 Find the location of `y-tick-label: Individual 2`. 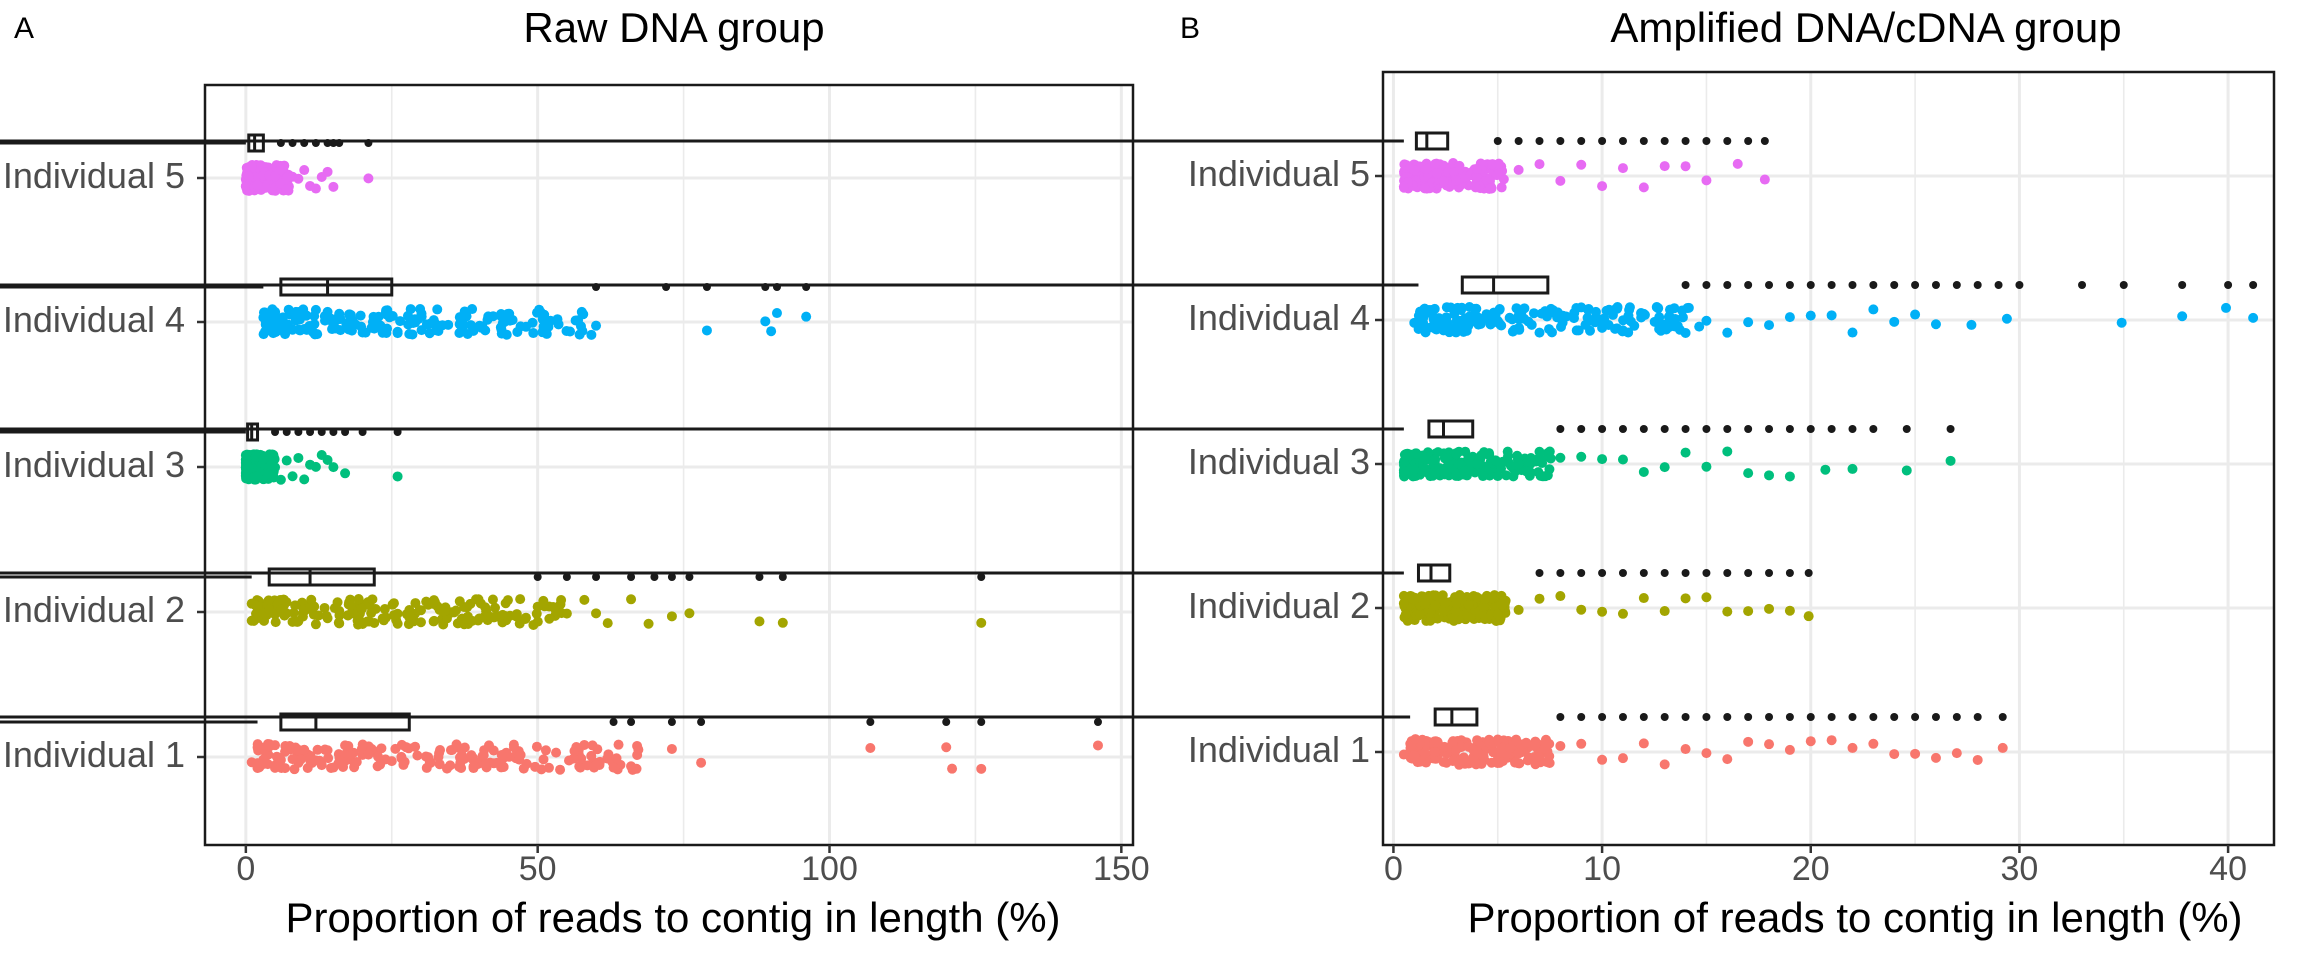

y-tick-label: Individual 2 is located at coordinates (94, 609).